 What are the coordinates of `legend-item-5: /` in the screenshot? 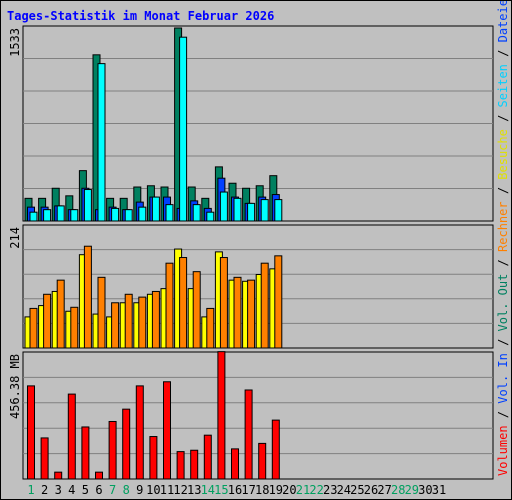 It's located at (503, 263).